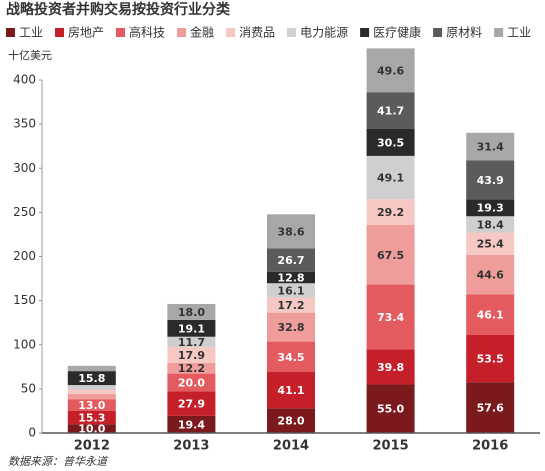 The height and width of the screenshot is (471, 545). I want to click on data-label: 57.6, so click(490, 408).